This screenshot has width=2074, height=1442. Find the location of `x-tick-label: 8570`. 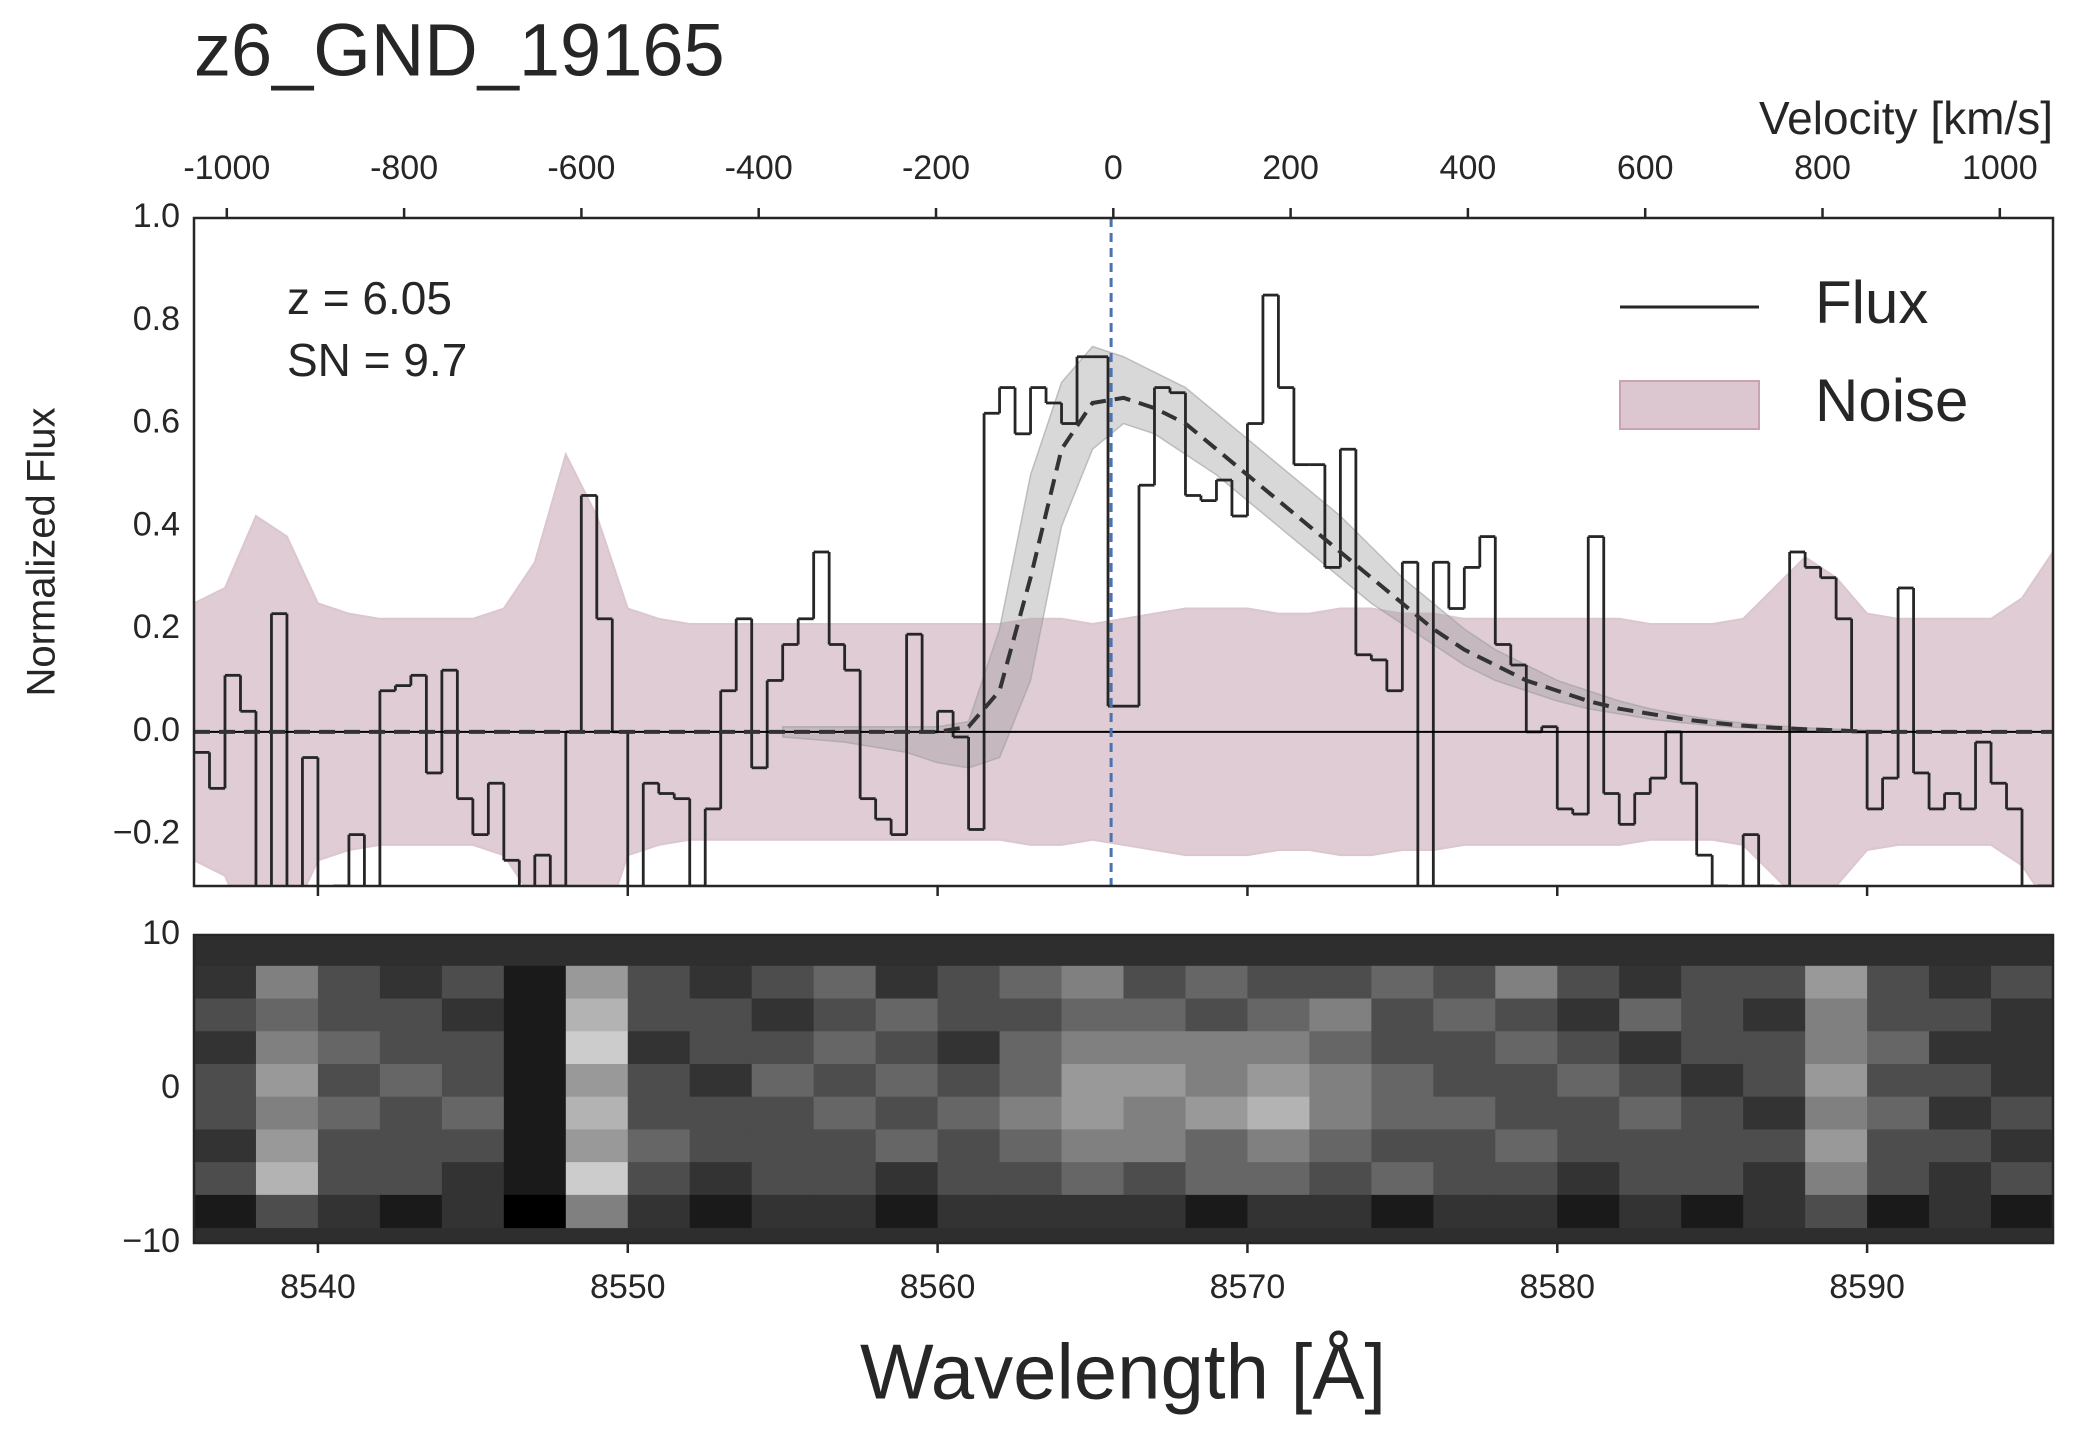

x-tick-label: 8570 is located at coordinates (1248, 1287).